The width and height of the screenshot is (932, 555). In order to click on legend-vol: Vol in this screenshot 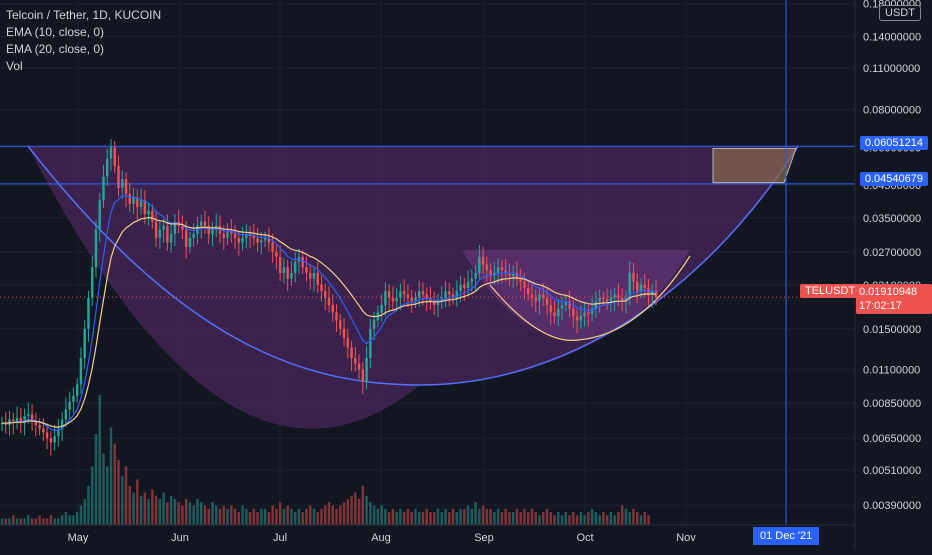, I will do `click(14, 66)`.